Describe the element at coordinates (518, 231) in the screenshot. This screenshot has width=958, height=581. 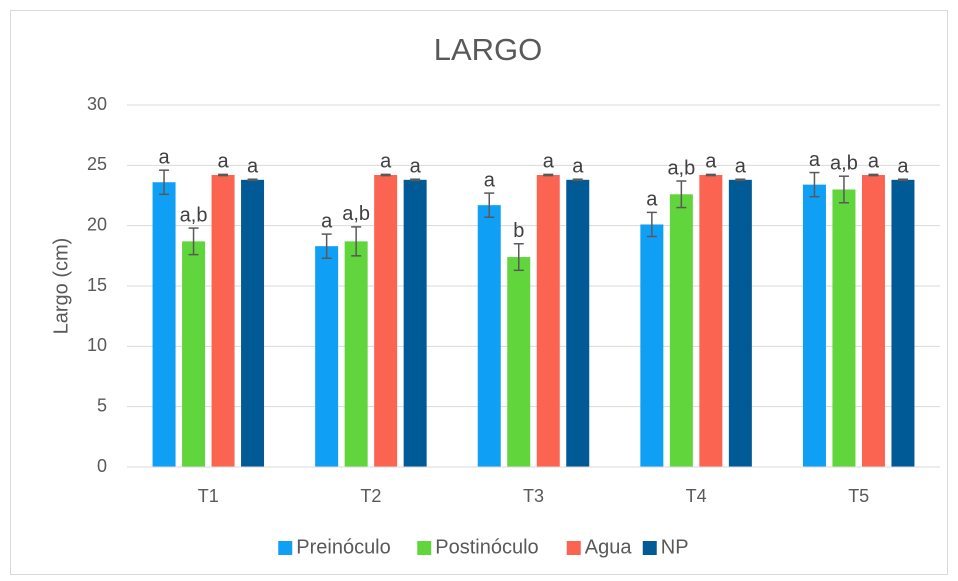
I see `data-label: b` at that location.